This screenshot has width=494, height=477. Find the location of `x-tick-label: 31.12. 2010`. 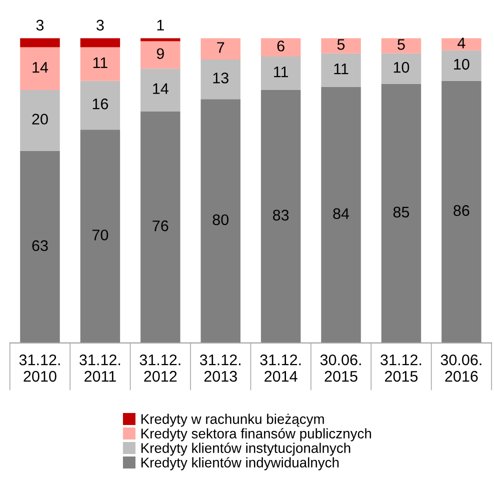

x-tick-label: 31.12. 2010 is located at coordinates (39, 368).